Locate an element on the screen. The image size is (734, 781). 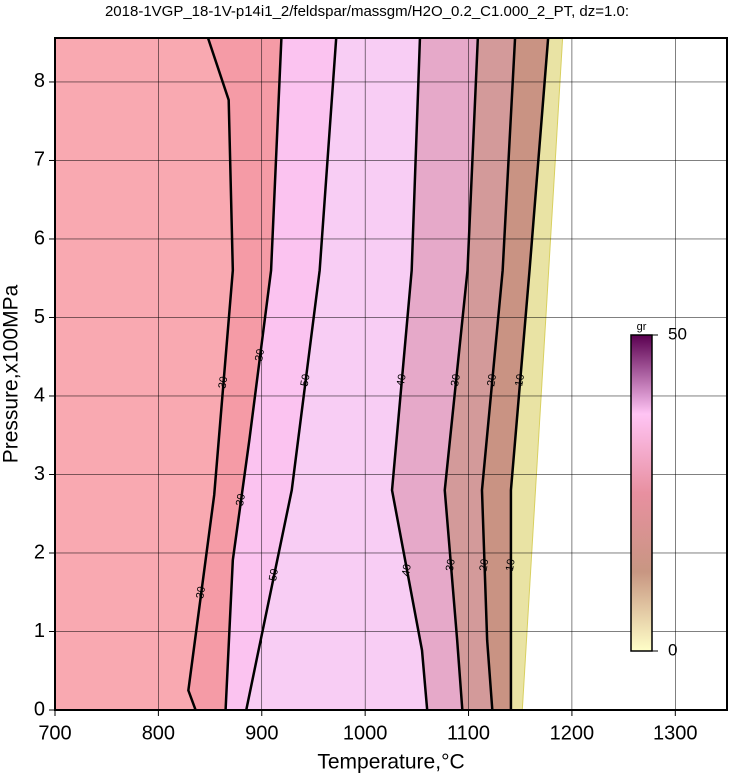
x-tick-label: 1200 is located at coordinates (572, 733).